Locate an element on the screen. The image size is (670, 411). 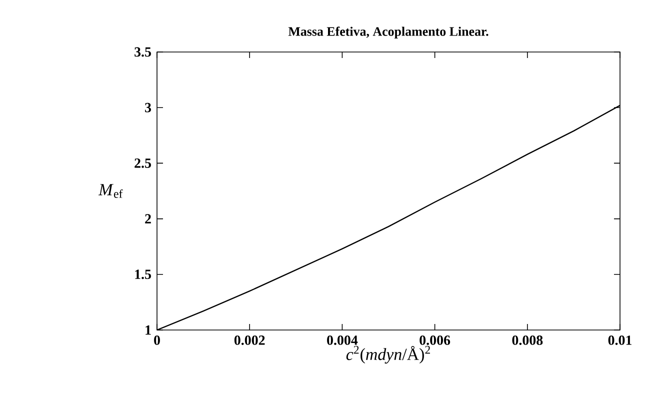
y-tick-label: 2 is located at coordinates (148, 219).